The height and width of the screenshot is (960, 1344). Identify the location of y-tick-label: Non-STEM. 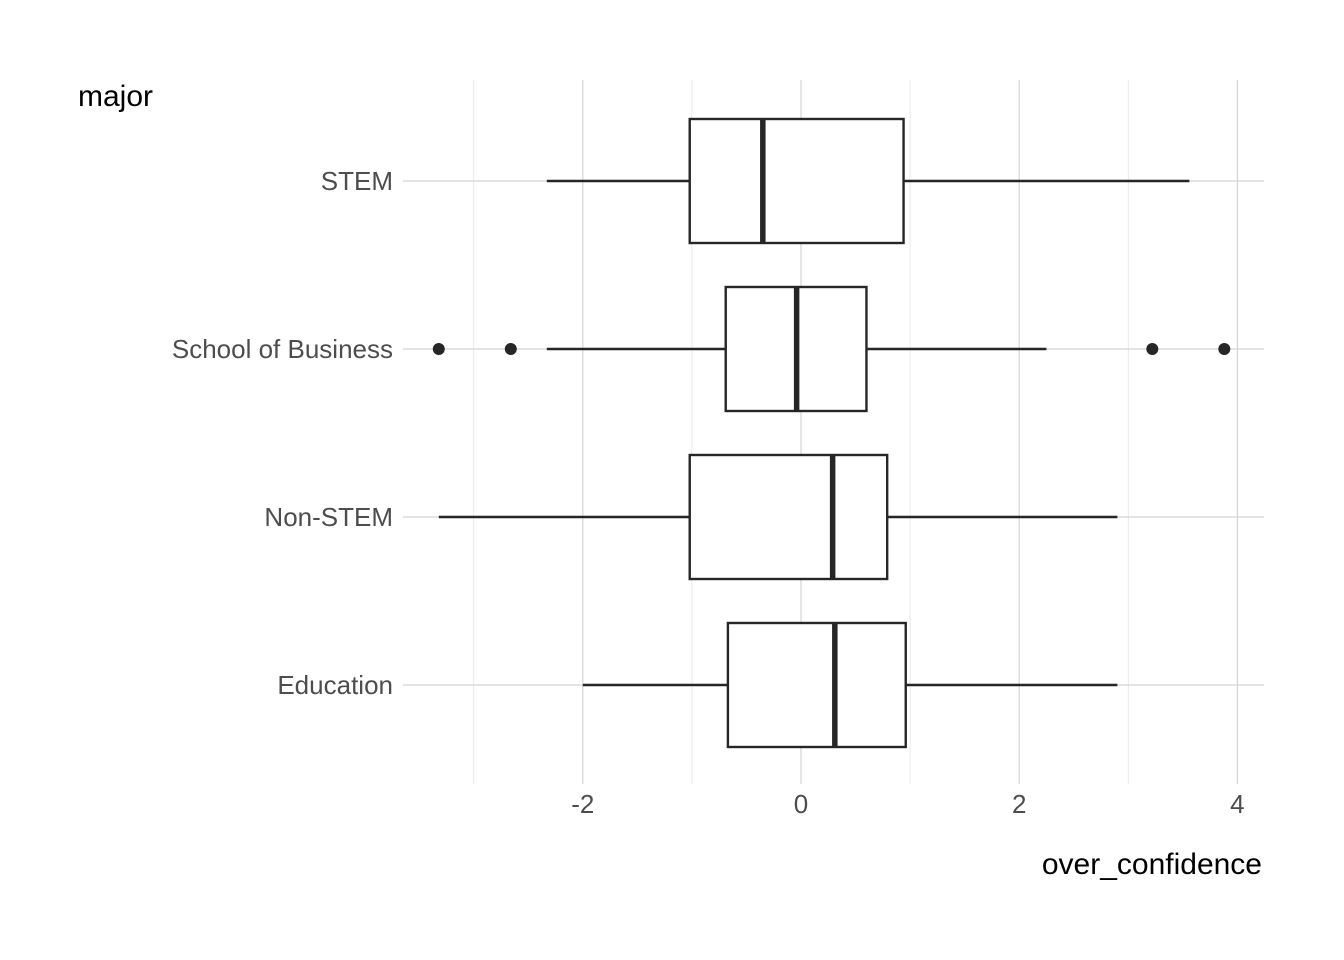
(328, 517).